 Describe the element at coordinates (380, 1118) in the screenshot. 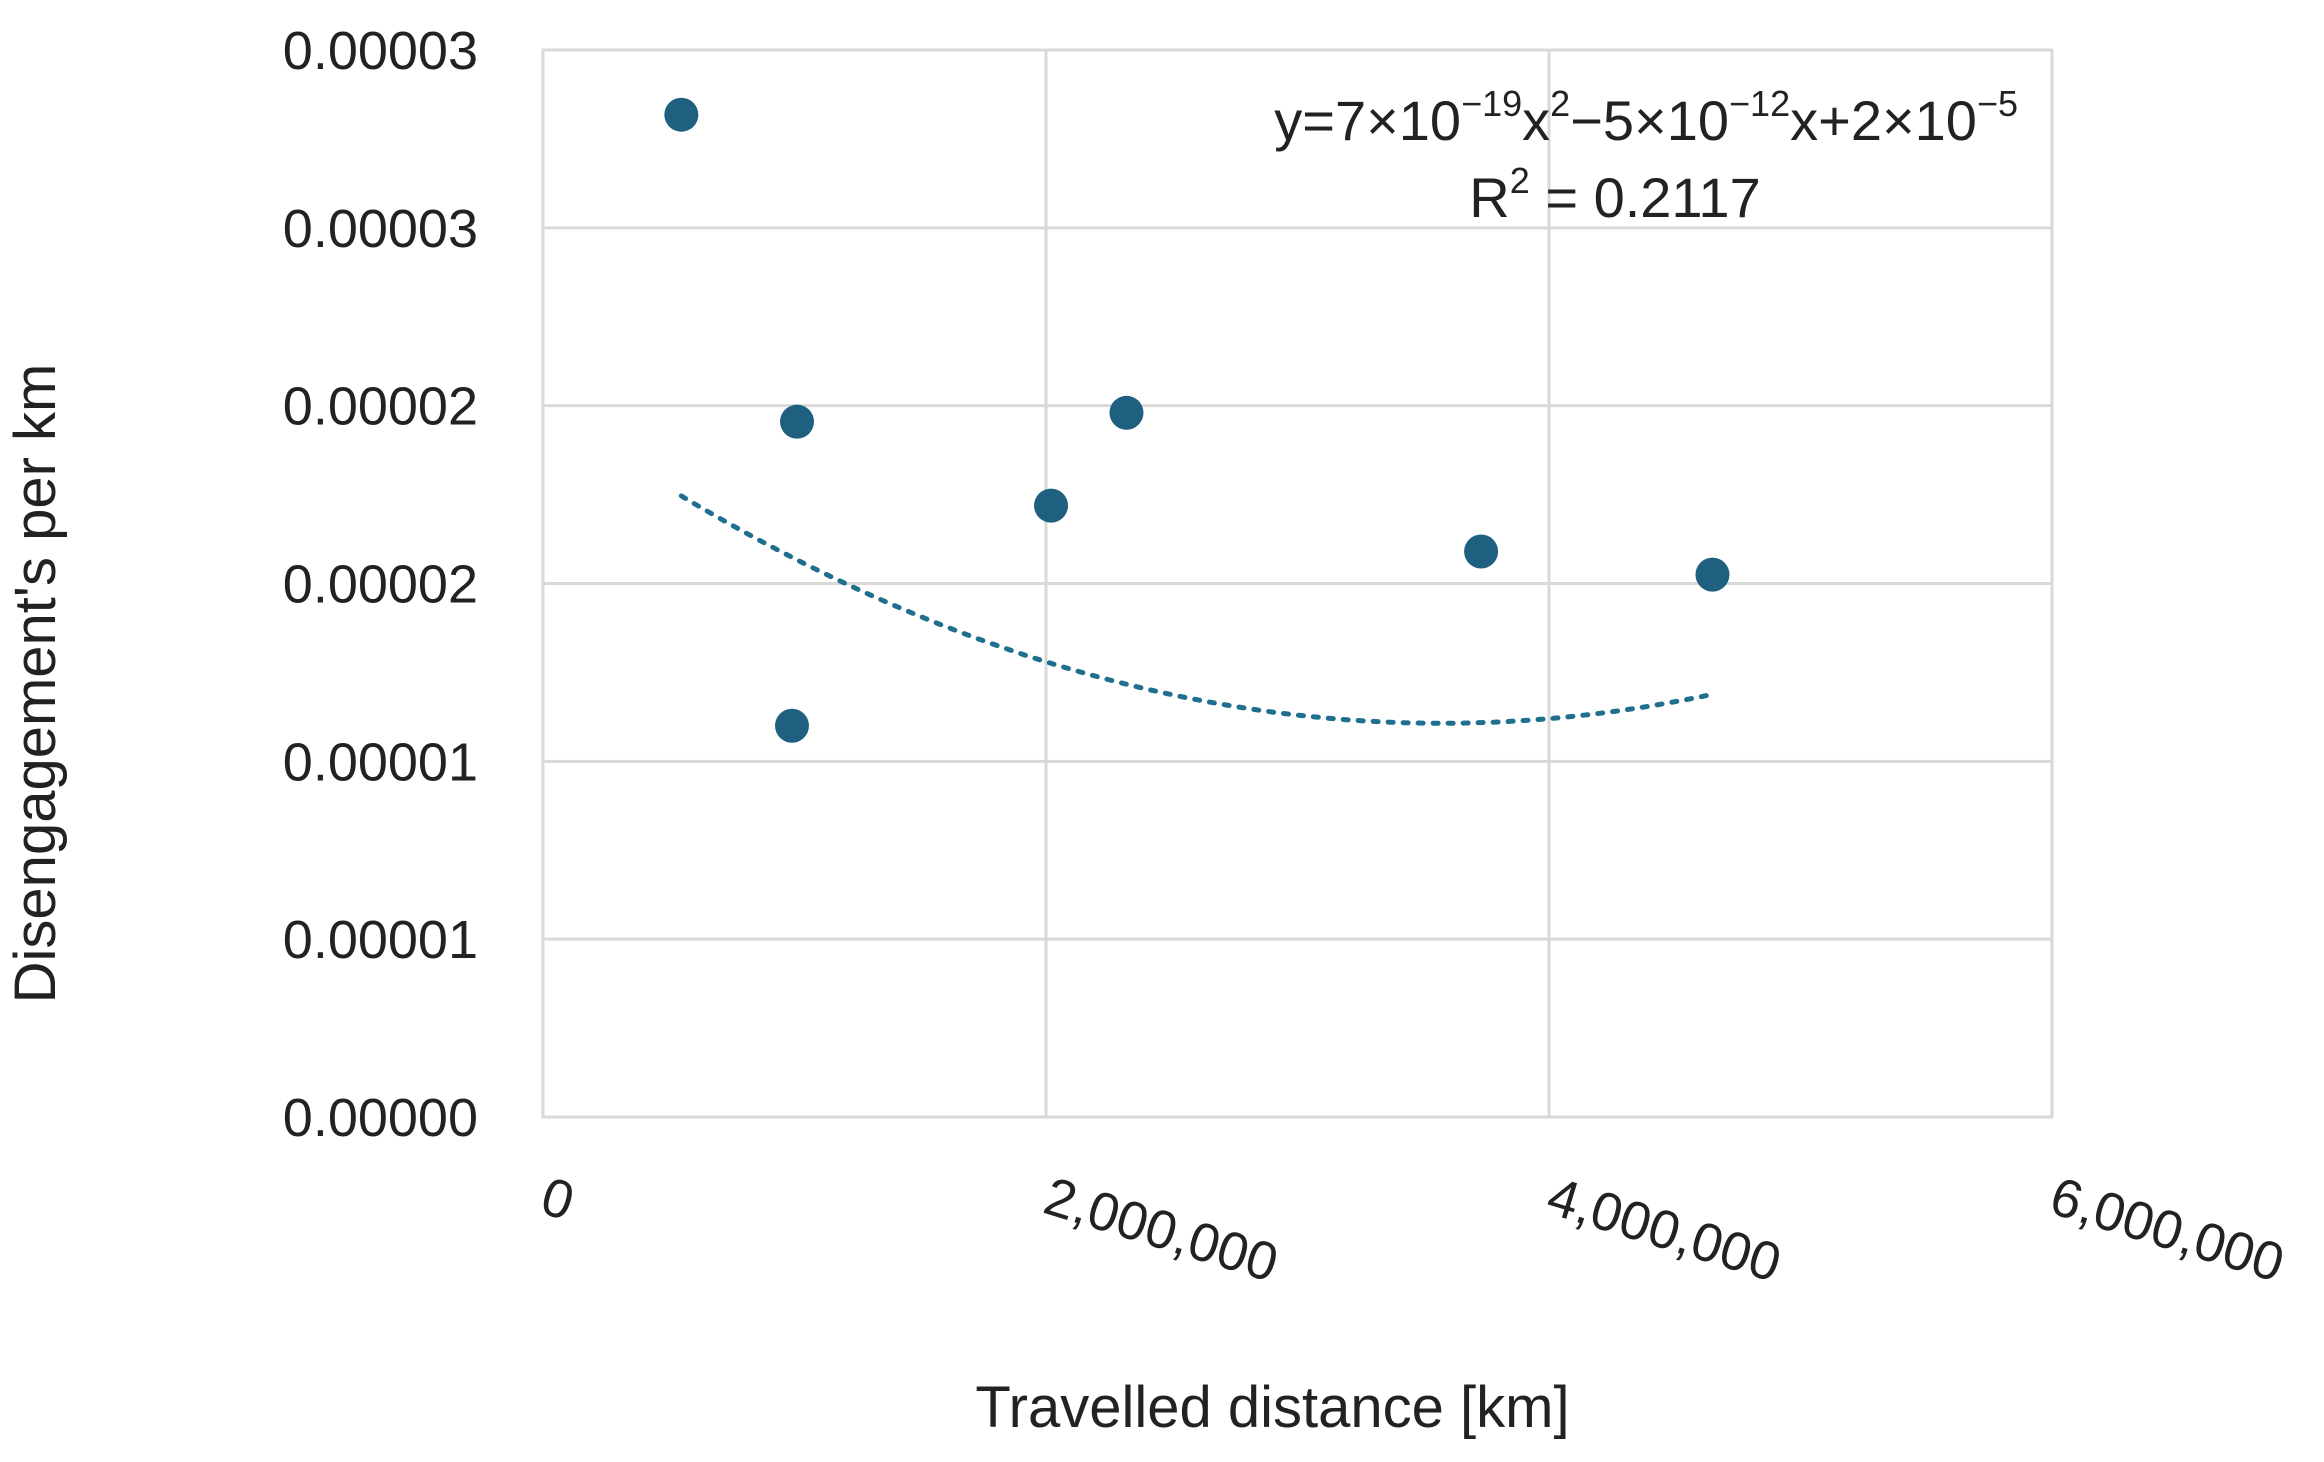

I see `y-tick-label: 0.00000` at that location.